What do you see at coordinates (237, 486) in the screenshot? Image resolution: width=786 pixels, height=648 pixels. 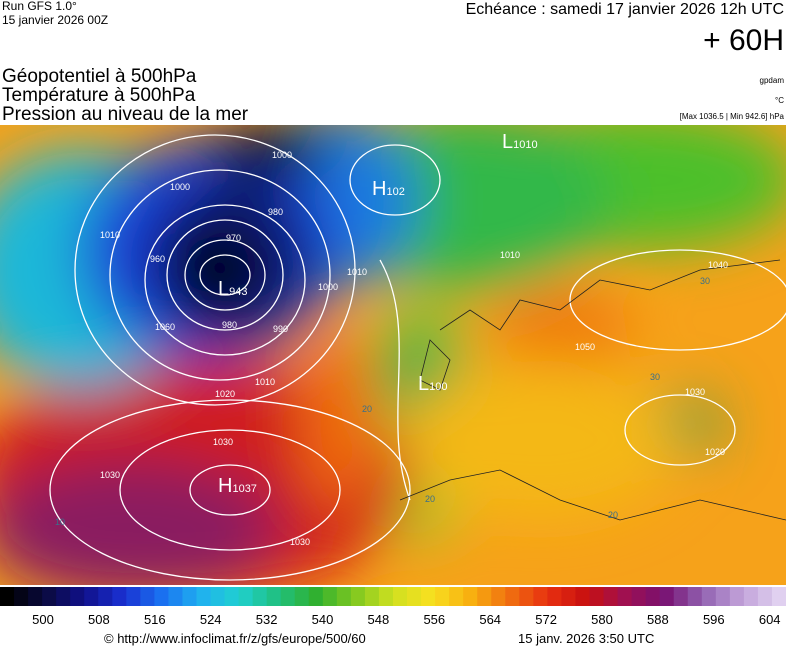 I see `center: H1037` at bounding box center [237, 486].